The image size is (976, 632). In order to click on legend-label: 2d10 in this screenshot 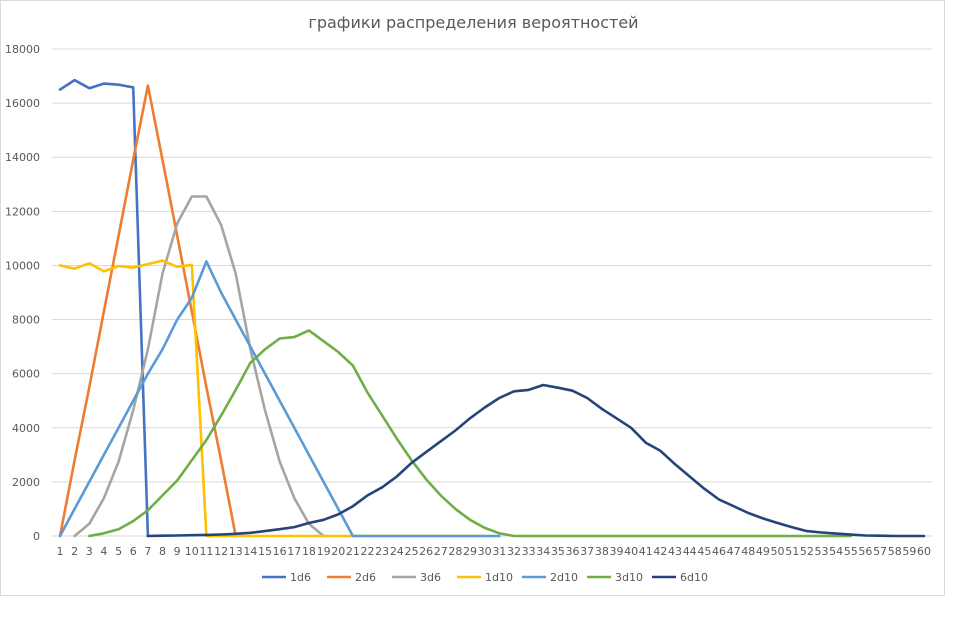, I will do `click(564, 577)`.